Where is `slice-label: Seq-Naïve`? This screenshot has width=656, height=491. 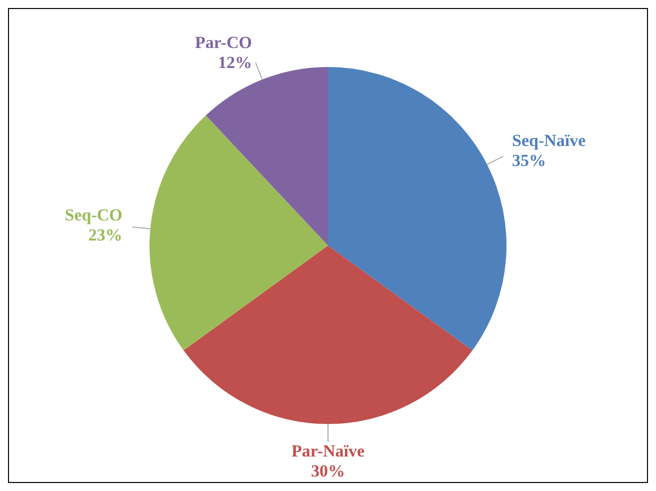 slice-label: Seq-Naïve is located at coordinates (549, 140).